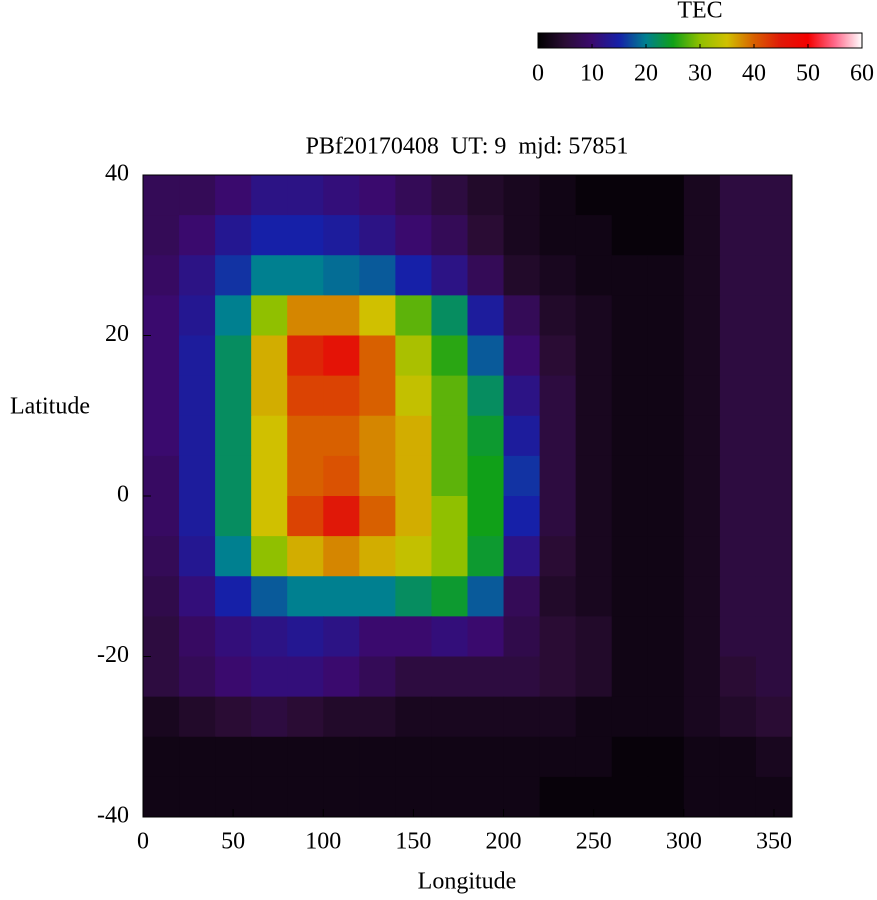 Image resolution: width=877 pixels, height=900 pixels. What do you see at coordinates (233, 842) in the screenshot?
I see `x-tick-label: 50` at bounding box center [233, 842].